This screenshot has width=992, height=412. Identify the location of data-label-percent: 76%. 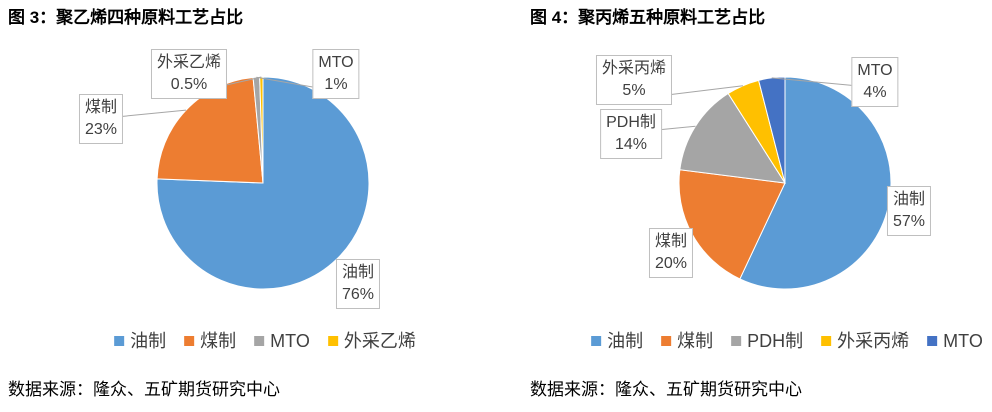
(358, 294).